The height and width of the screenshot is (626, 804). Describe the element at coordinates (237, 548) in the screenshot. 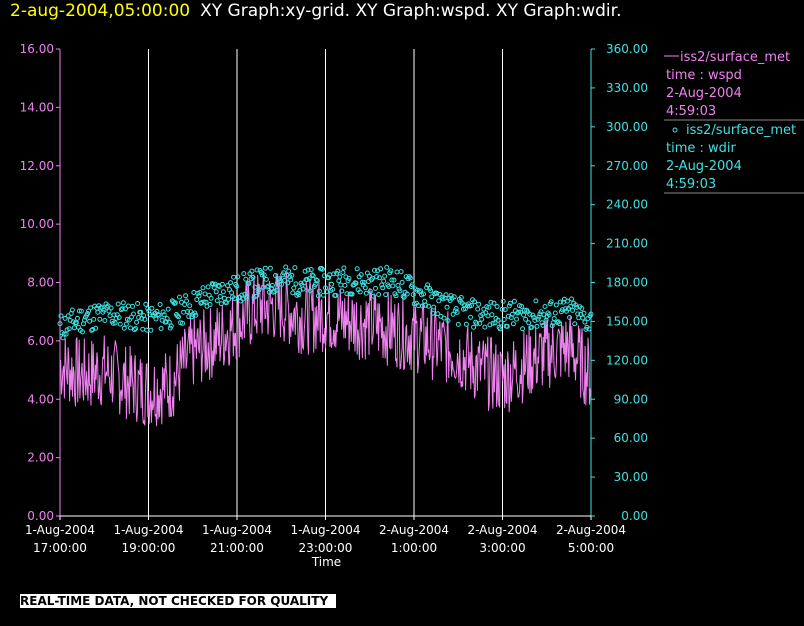

I see `x-tick-label-time: 21:00:00` at that location.